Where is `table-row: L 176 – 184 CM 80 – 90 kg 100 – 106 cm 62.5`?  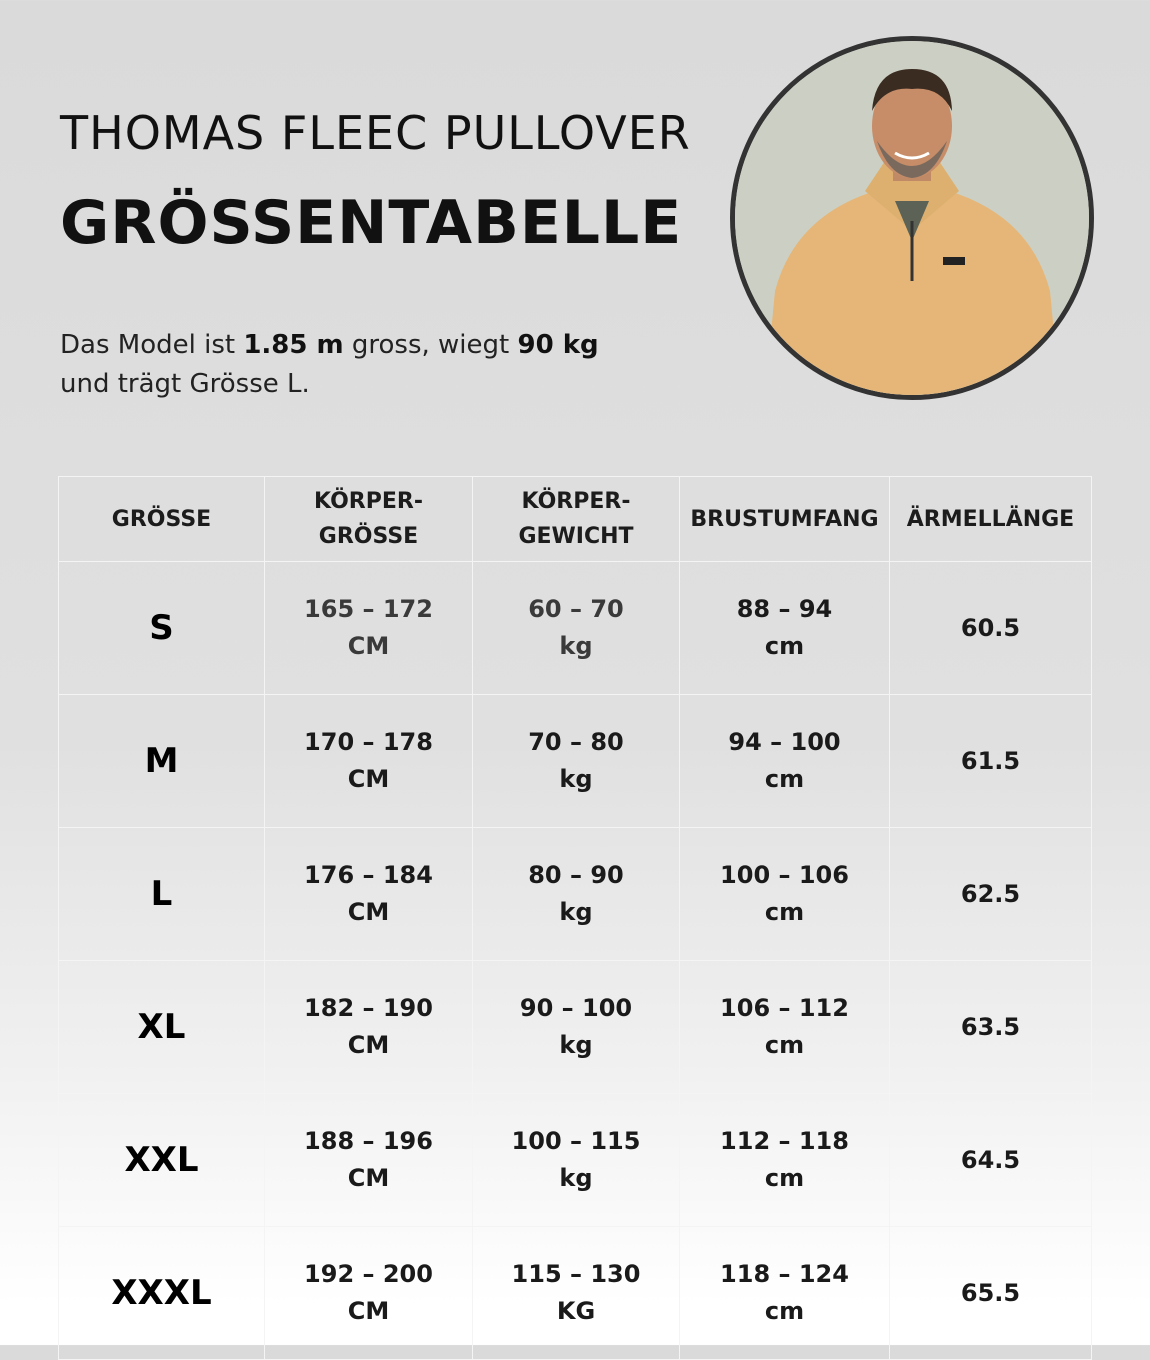 table-row: L 176 – 184 CM 80 – 90 kg 100 – 106 cm 62.5 is located at coordinates (575, 894).